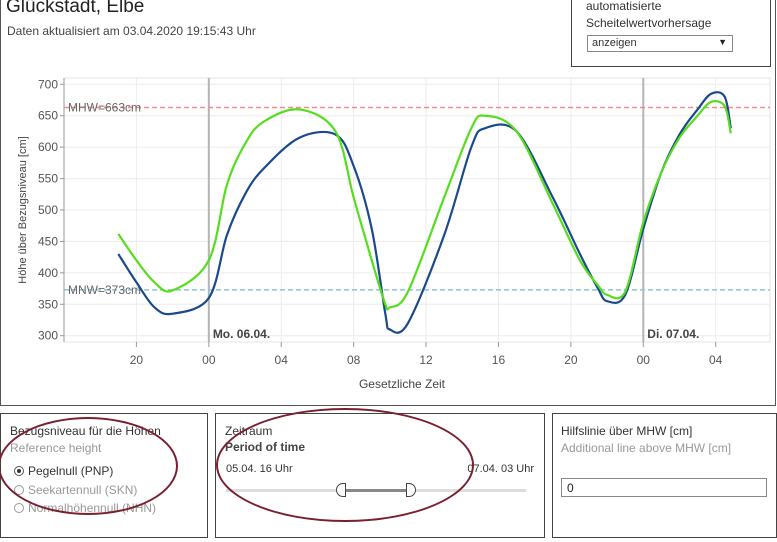 This screenshot has height=542, width=777. I want to click on y-tick-label: 650, so click(48, 116).